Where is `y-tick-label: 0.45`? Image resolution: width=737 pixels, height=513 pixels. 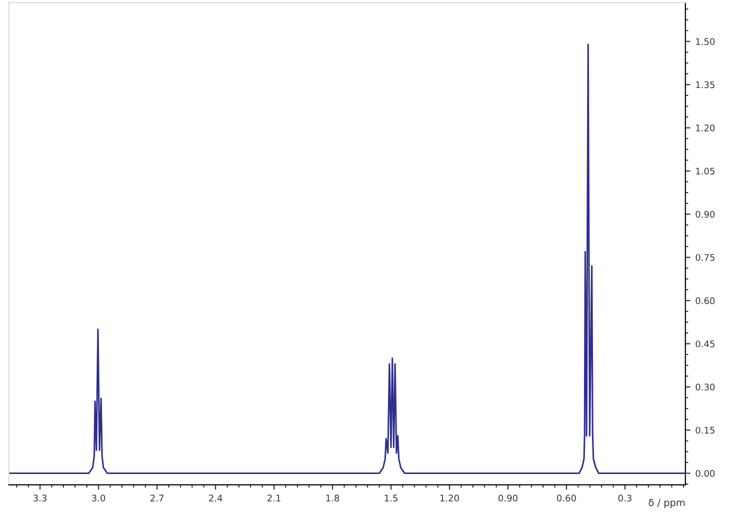 y-tick-label: 0.45 is located at coordinates (705, 344).